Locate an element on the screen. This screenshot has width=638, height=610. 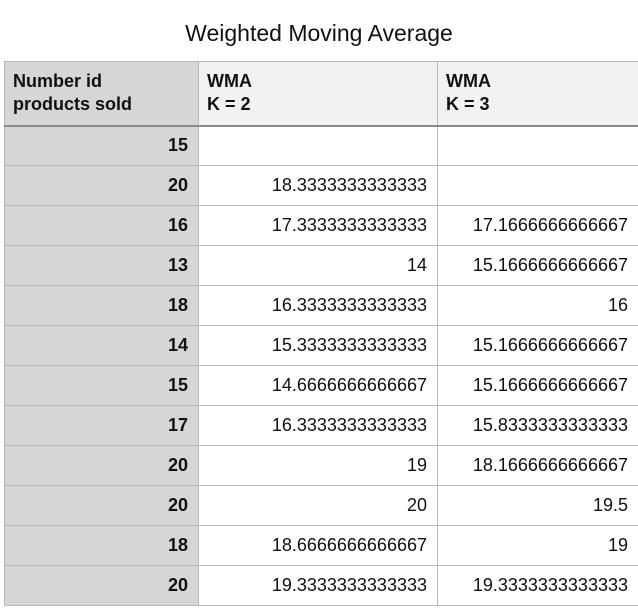
table-row: 20 19 18.1666666666667 is located at coordinates (321, 465).